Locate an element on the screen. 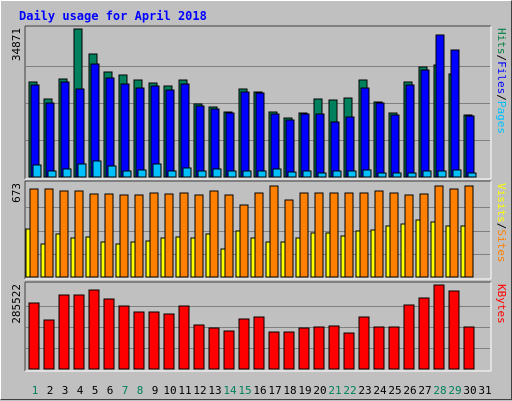  x-axis-day-label: 19 is located at coordinates (304, 390).